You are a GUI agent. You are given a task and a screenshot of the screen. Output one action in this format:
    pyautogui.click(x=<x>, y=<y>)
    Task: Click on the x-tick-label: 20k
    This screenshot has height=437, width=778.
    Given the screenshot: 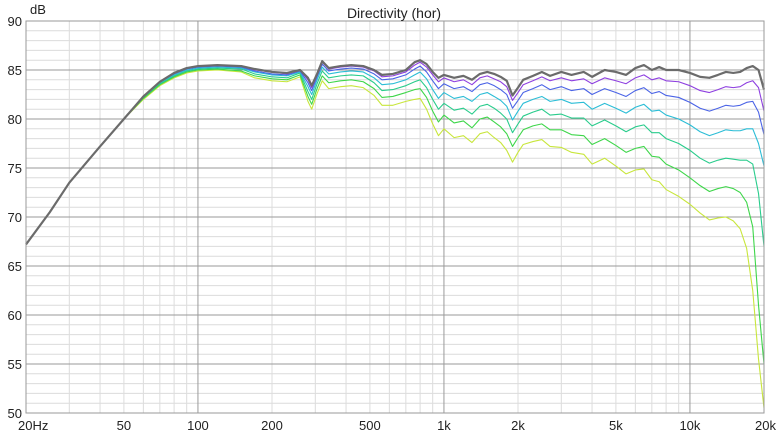 What is the action you would take?
    pyautogui.click(x=765, y=425)
    